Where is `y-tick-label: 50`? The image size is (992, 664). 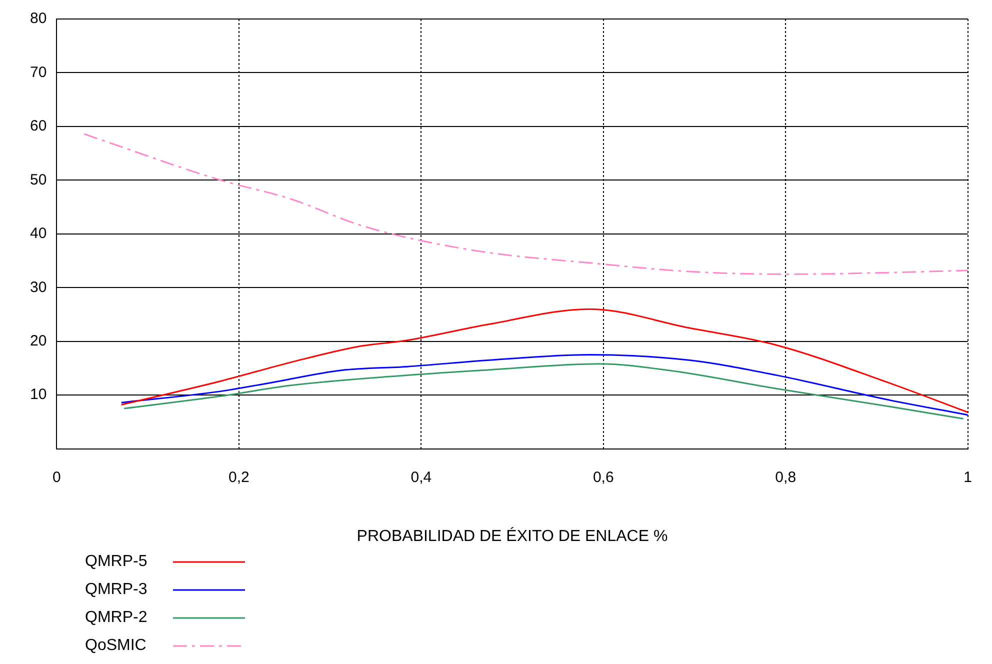
y-tick-label: 50 is located at coordinates (38, 179).